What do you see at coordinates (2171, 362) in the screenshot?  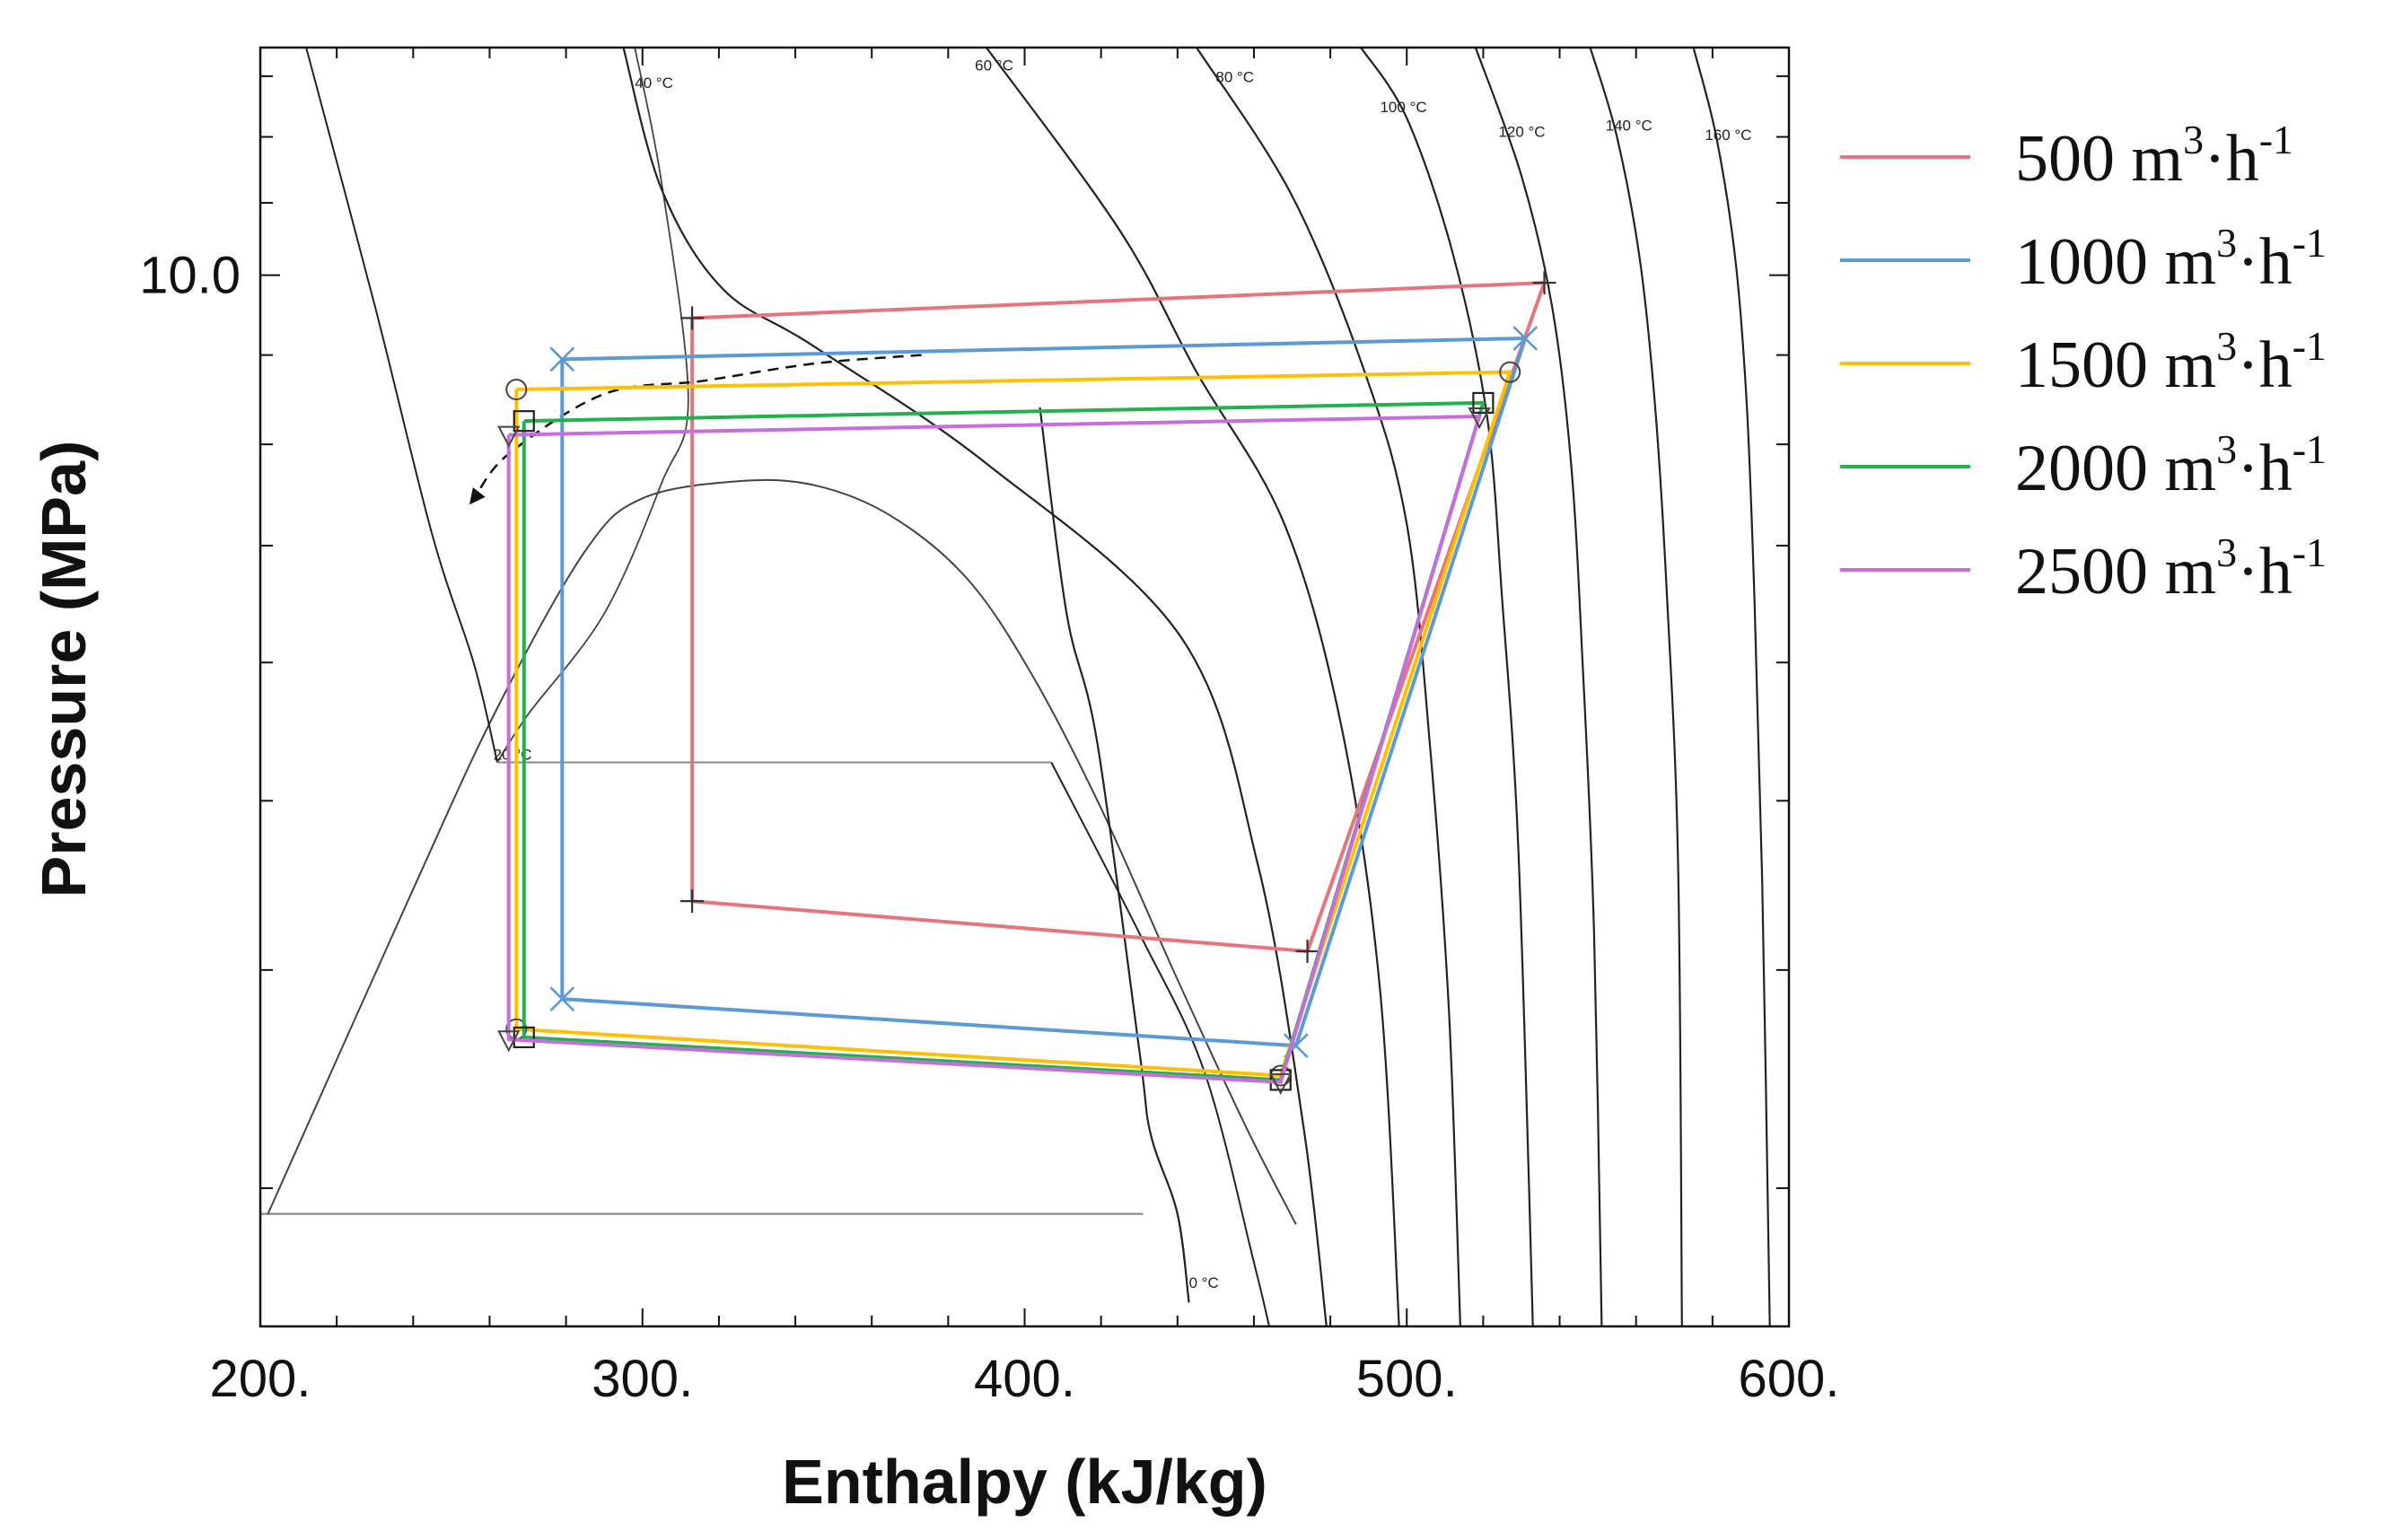 I see `legend-label: 1500 m3·h-1` at bounding box center [2171, 362].